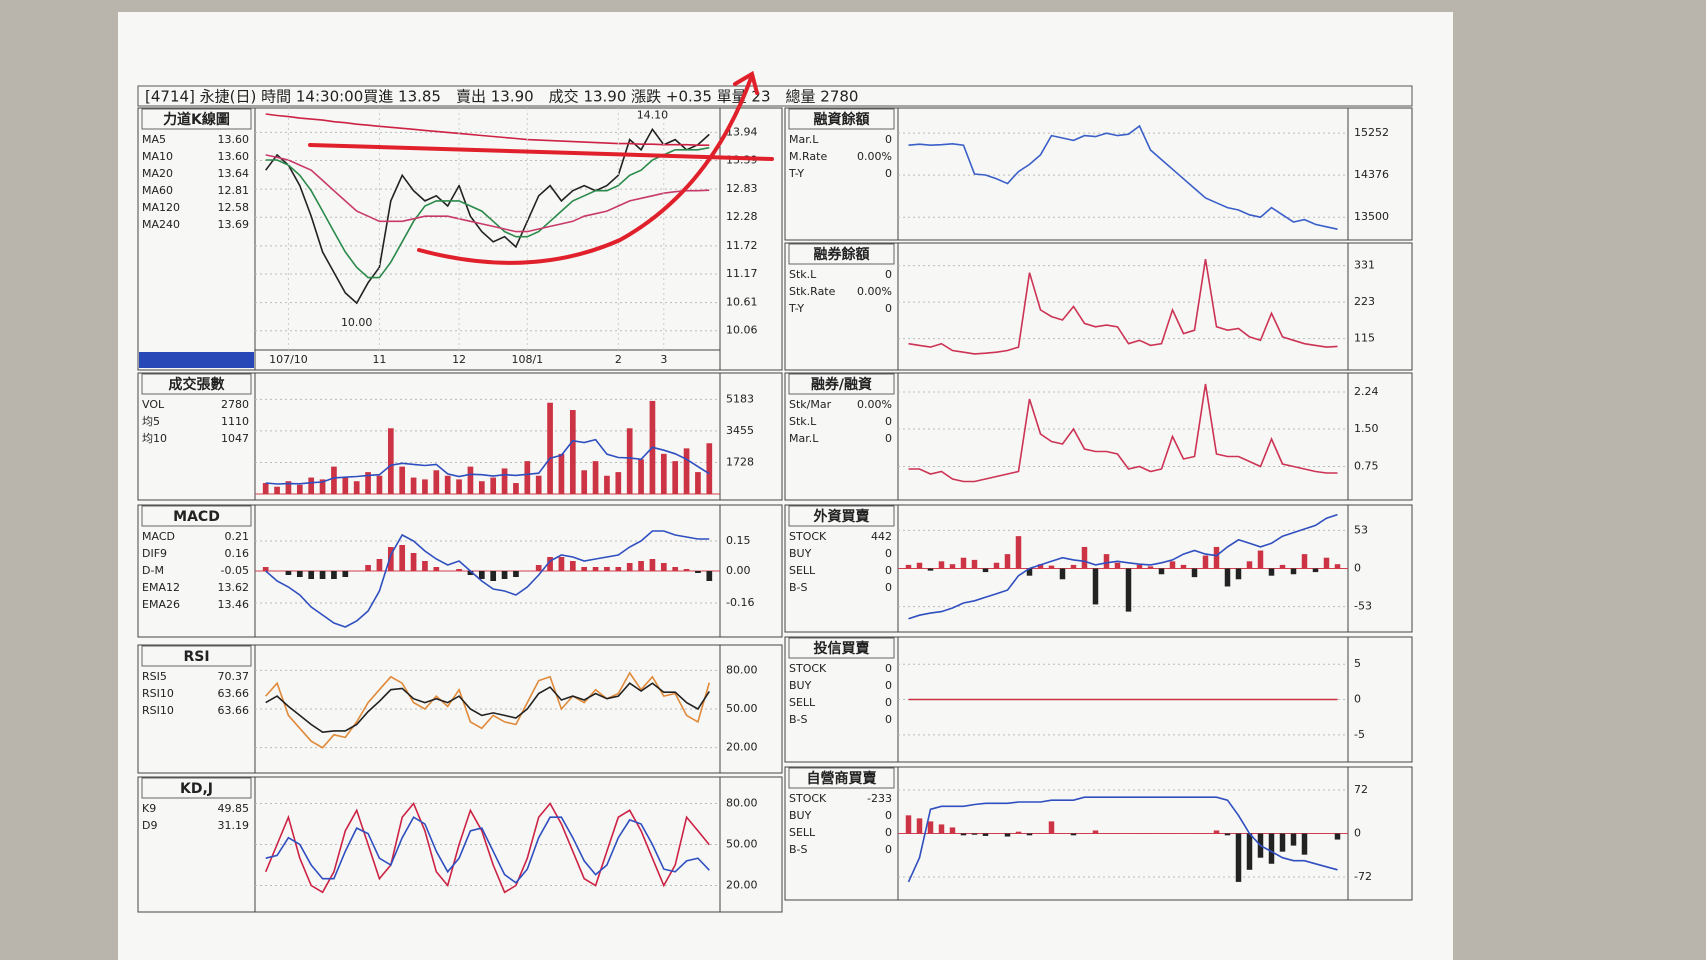 The height and width of the screenshot is (960, 1706). What do you see at coordinates (234, 173) in the screenshot?
I see `legend-value: 13.64` at bounding box center [234, 173].